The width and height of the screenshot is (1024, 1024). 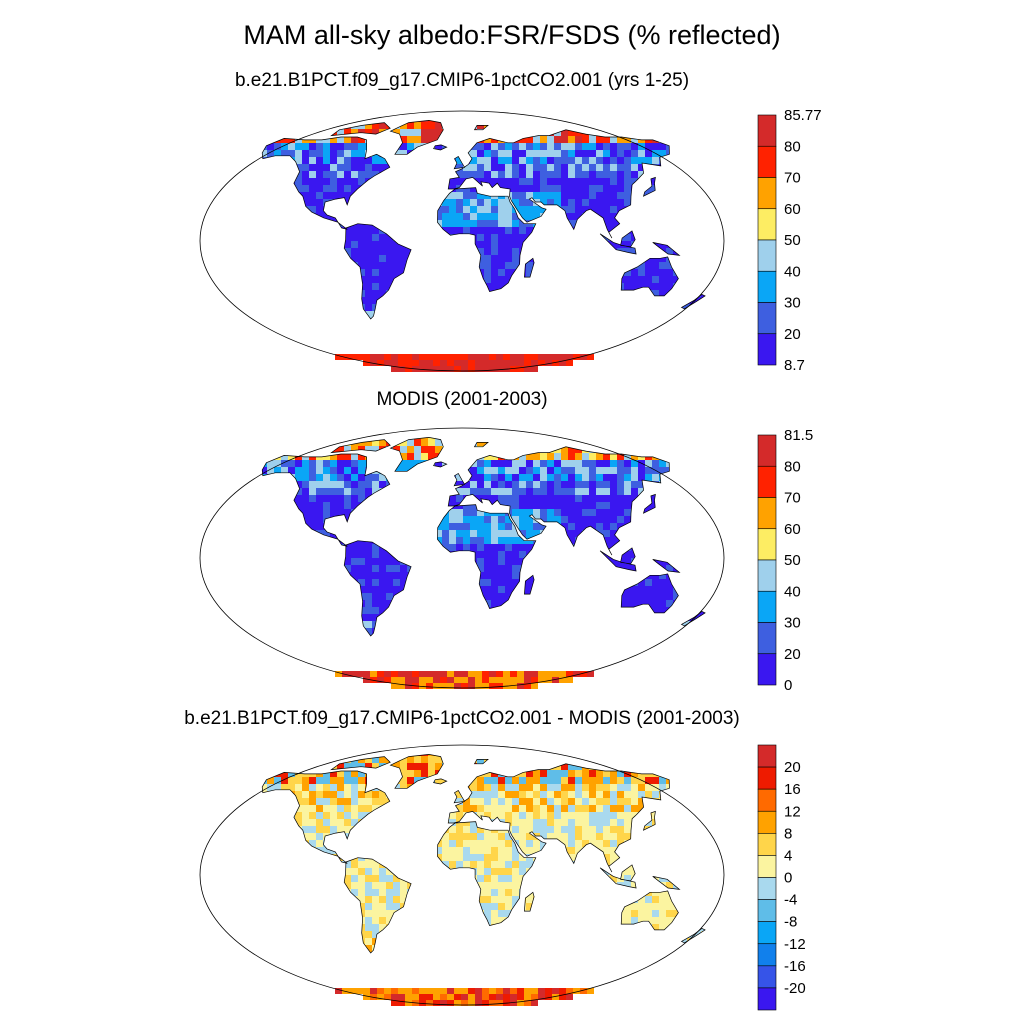 I want to click on colorbar-label: 4, so click(x=788, y=855).